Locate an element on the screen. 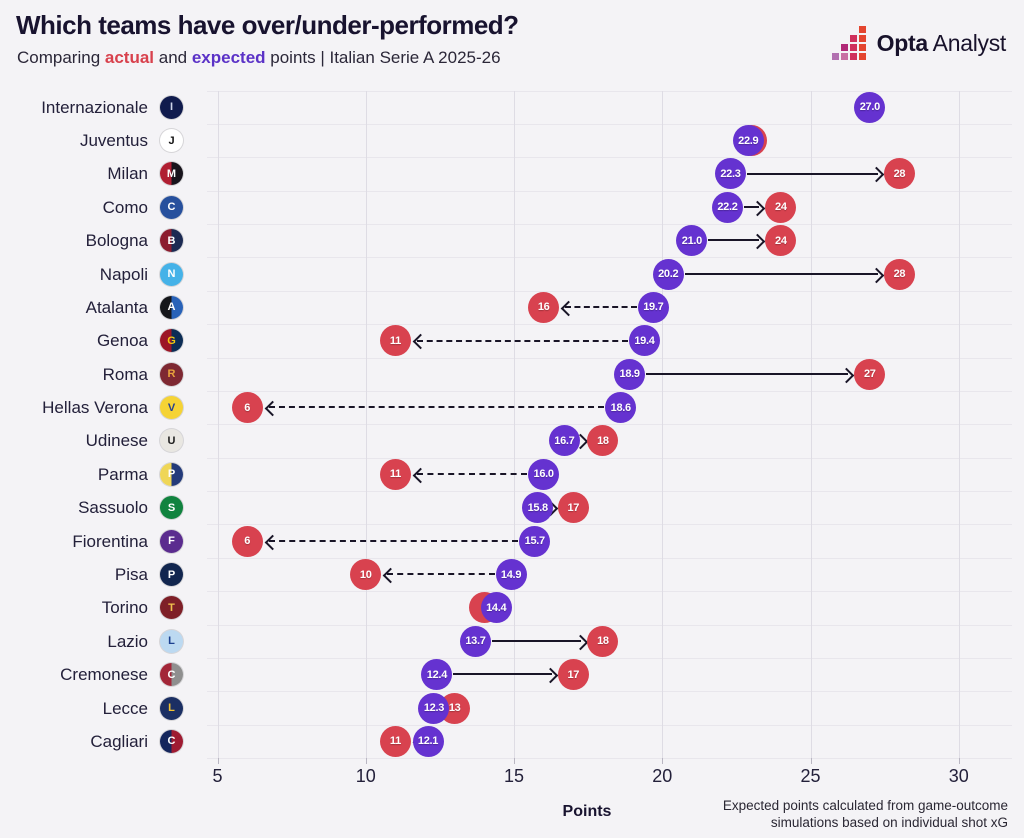 This screenshot has height=838, width=1024. team-logo-cremonese-icon: C is located at coordinates (171, 675).